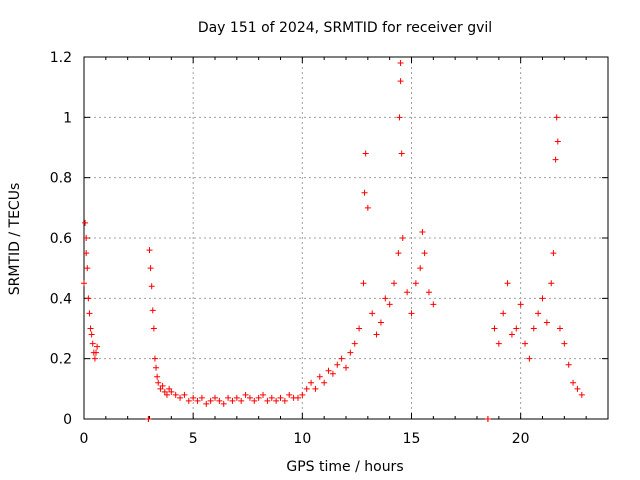 This screenshot has width=640, height=480. I want to click on x-tick-label: 10, so click(302, 439).